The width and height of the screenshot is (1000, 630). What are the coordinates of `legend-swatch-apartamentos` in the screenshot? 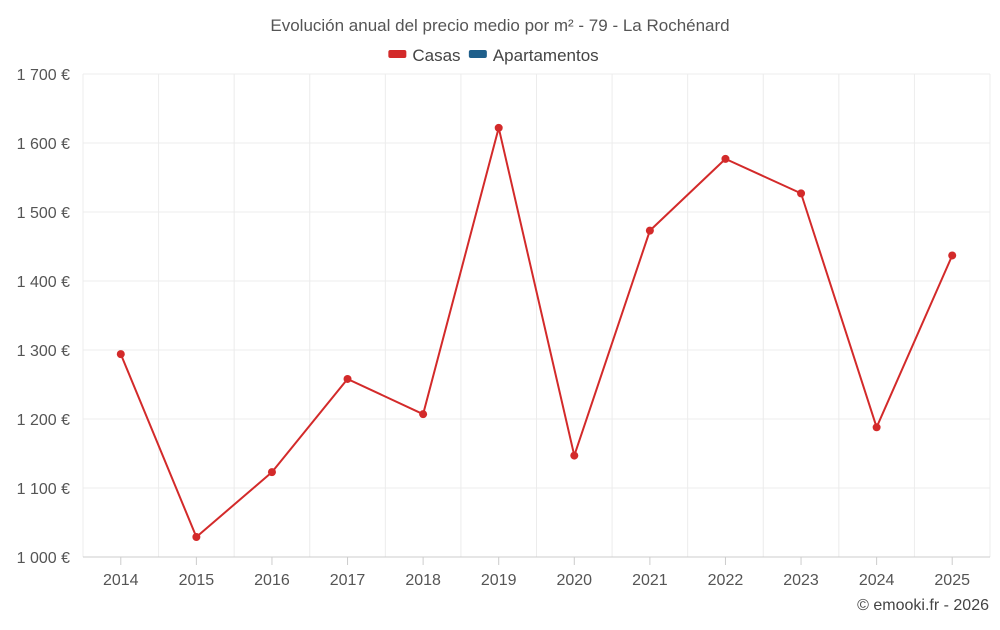 It's located at (477, 54).